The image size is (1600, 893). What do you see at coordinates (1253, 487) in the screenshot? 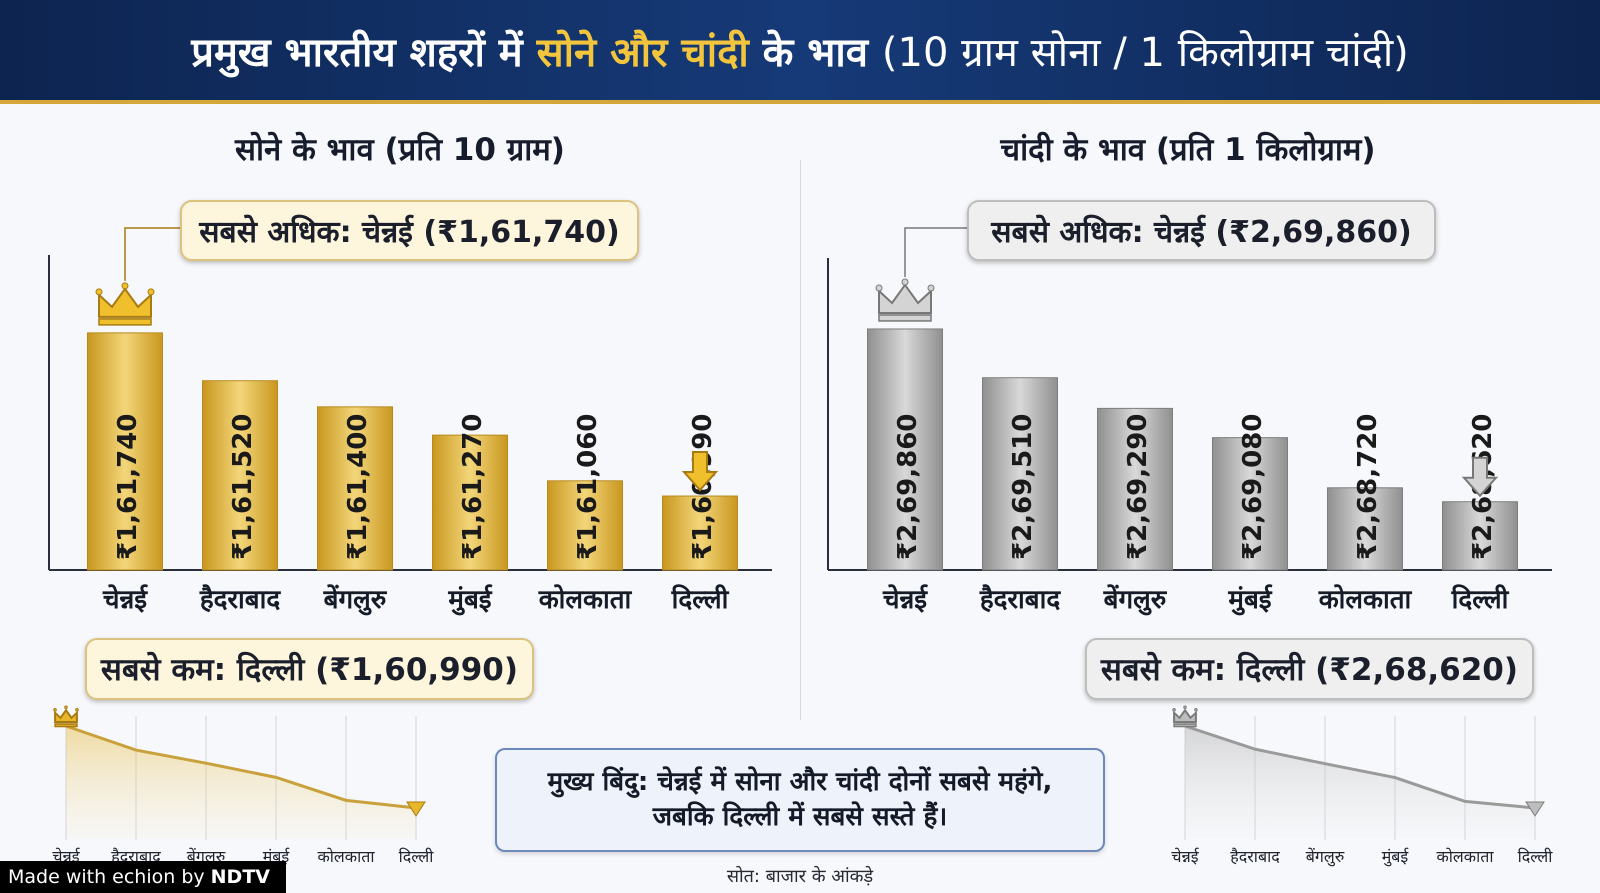
I see `bar-value-label: ₹2,69,080` at bounding box center [1253, 487].